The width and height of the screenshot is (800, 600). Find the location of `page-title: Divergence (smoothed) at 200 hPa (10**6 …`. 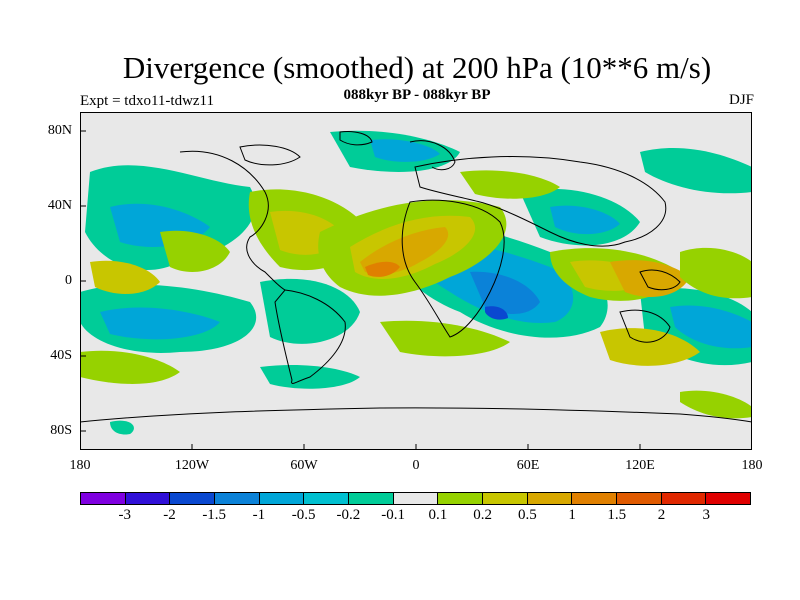

page-title: Divergence (smoothed) at 200 hPa (10**6 … is located at coordinates (417, 67).